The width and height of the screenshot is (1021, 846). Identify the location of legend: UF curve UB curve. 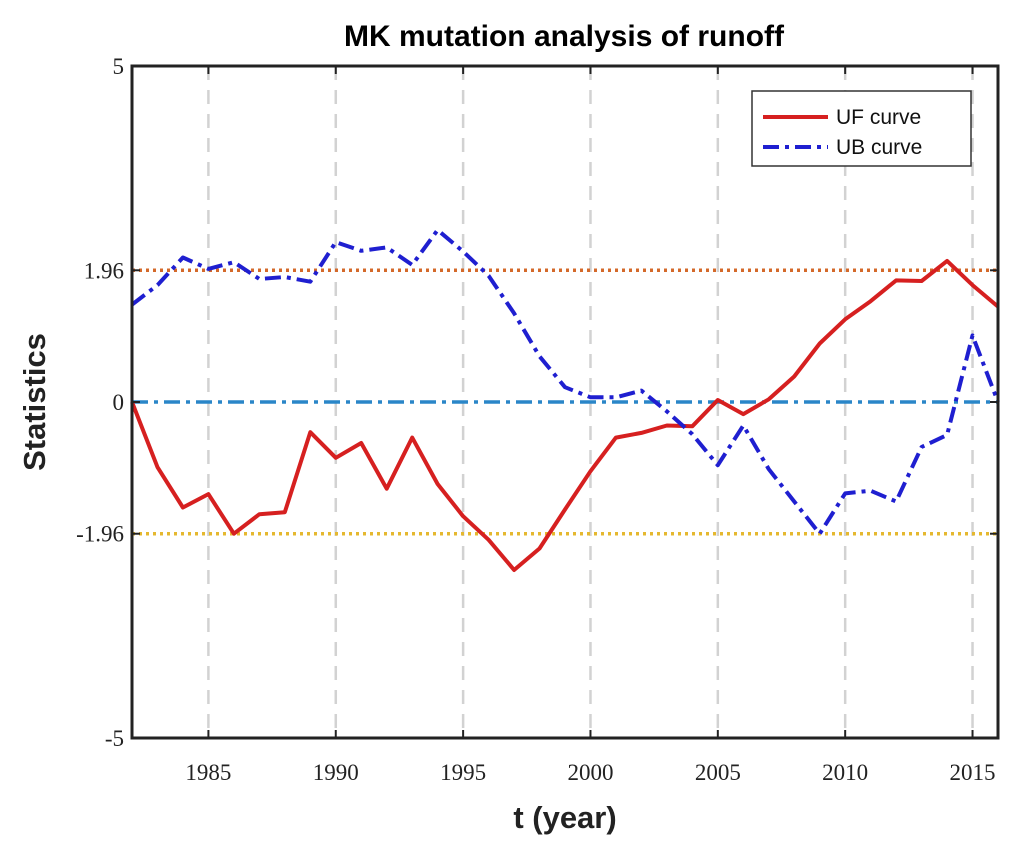
(861, 128).